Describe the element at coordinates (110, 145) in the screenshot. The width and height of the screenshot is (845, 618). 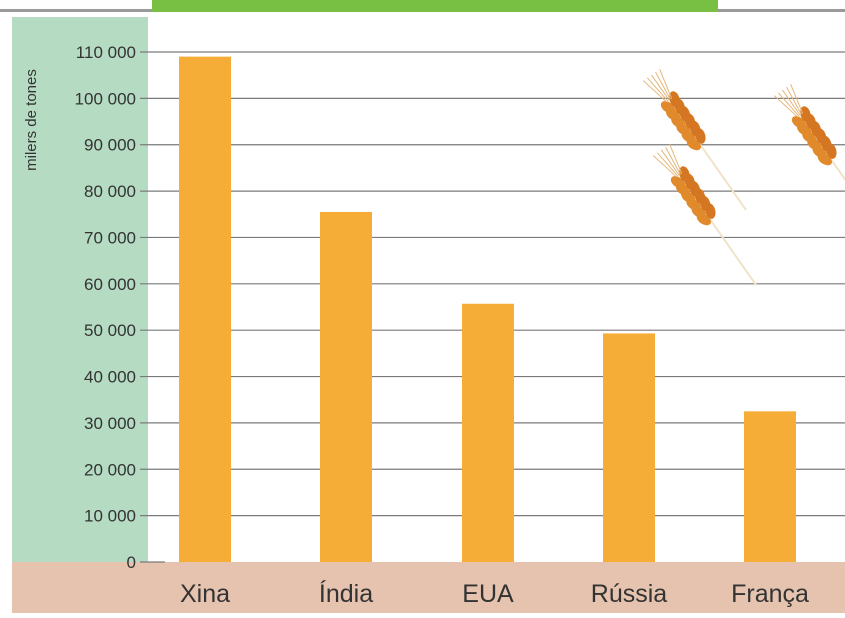
I see `y-tick-label: 90 000` at that location.